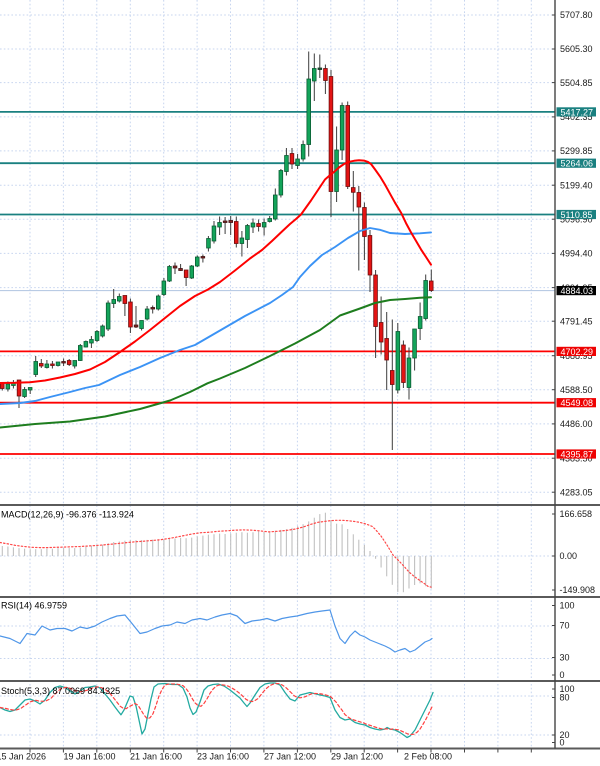 The width and height of the screenshot is (600, 766). Describe the element at coordinates (576, 117) in the screenshot. I see `svg-text: 5402.35` at that location.